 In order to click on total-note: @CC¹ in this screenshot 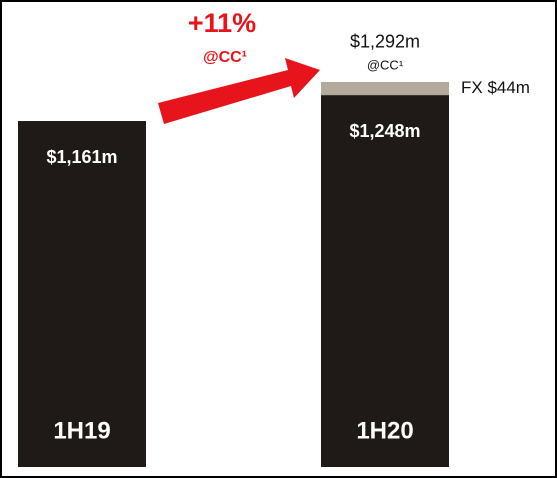, I will do `click(385, 64)`.